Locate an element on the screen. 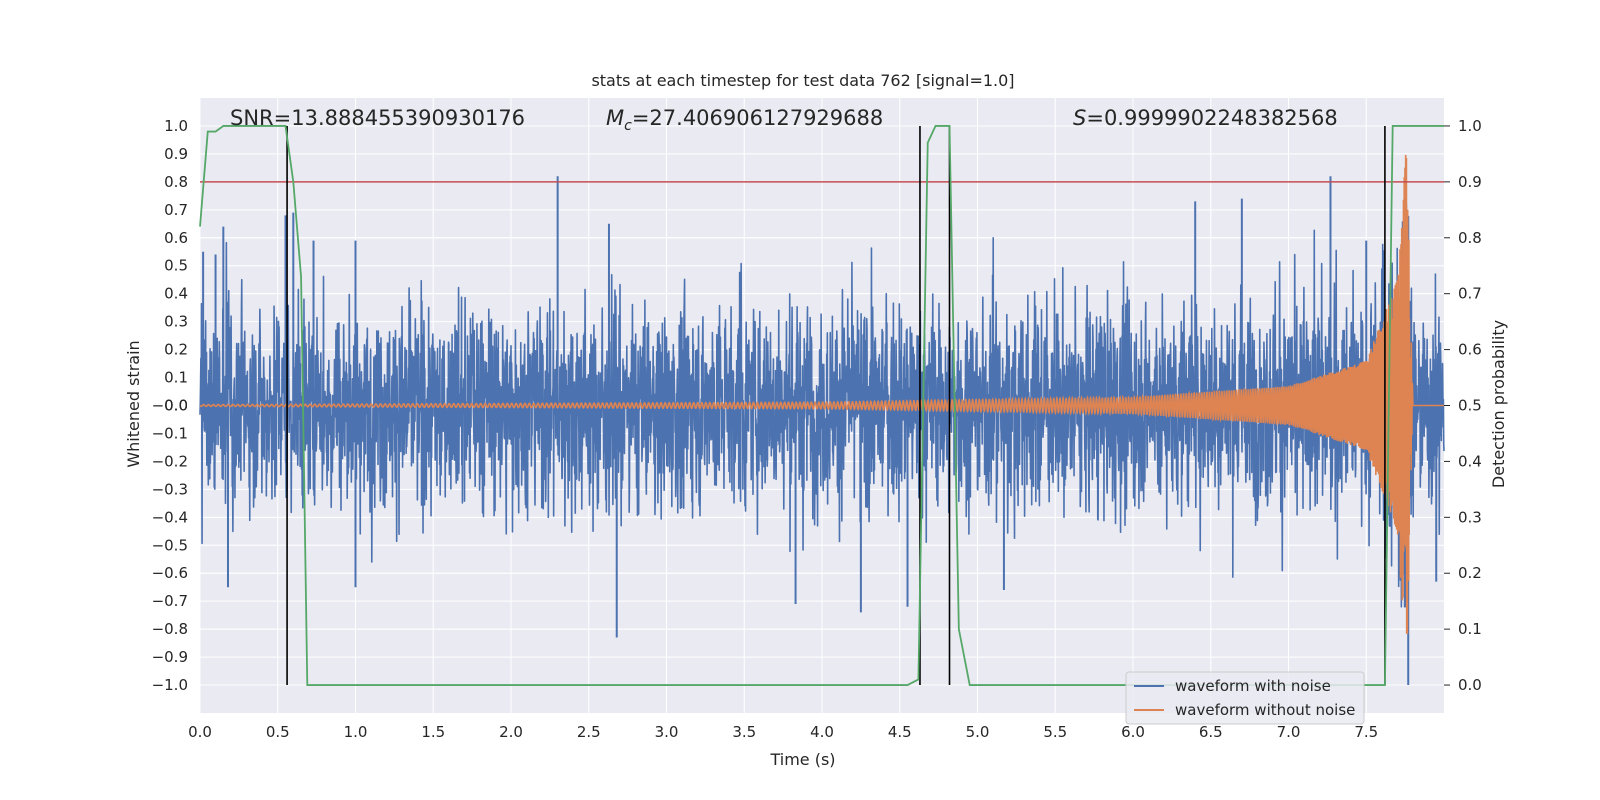 The height and width of the screenshot is (800, 1600). chirp-mass-annotation: Mc=27.406906127929688 is located at coordinates (744, 120).